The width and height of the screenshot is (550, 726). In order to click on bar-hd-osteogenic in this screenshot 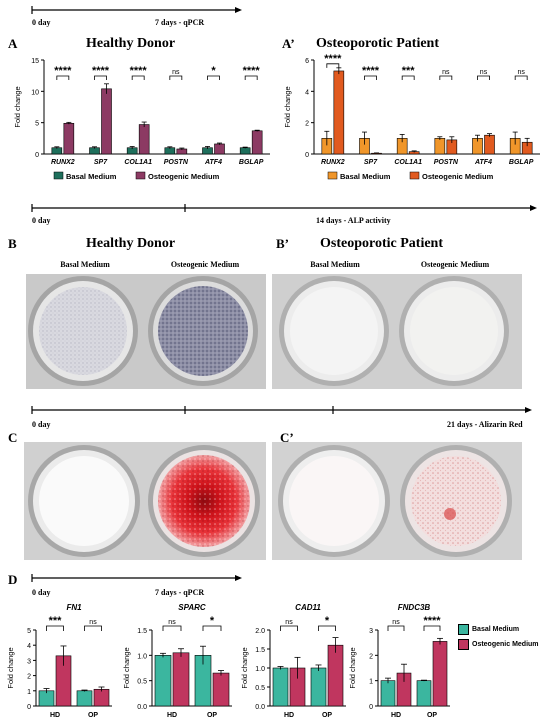, I will do `click(181, 679)`.